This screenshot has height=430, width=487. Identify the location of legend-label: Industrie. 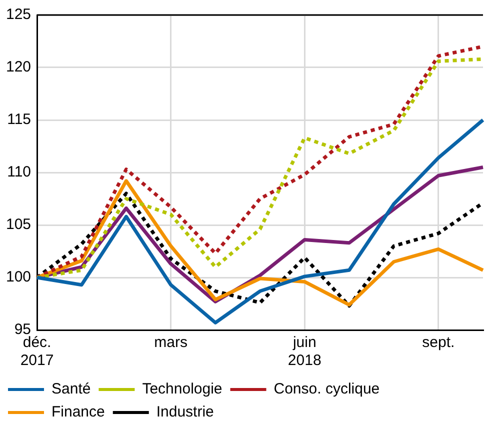
(185, 412).